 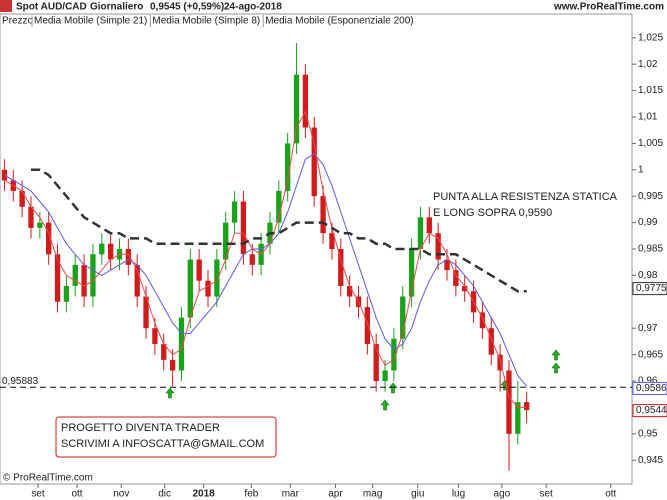 I want to click on y-tick-label: 0,985, so click(x=650, y=249).